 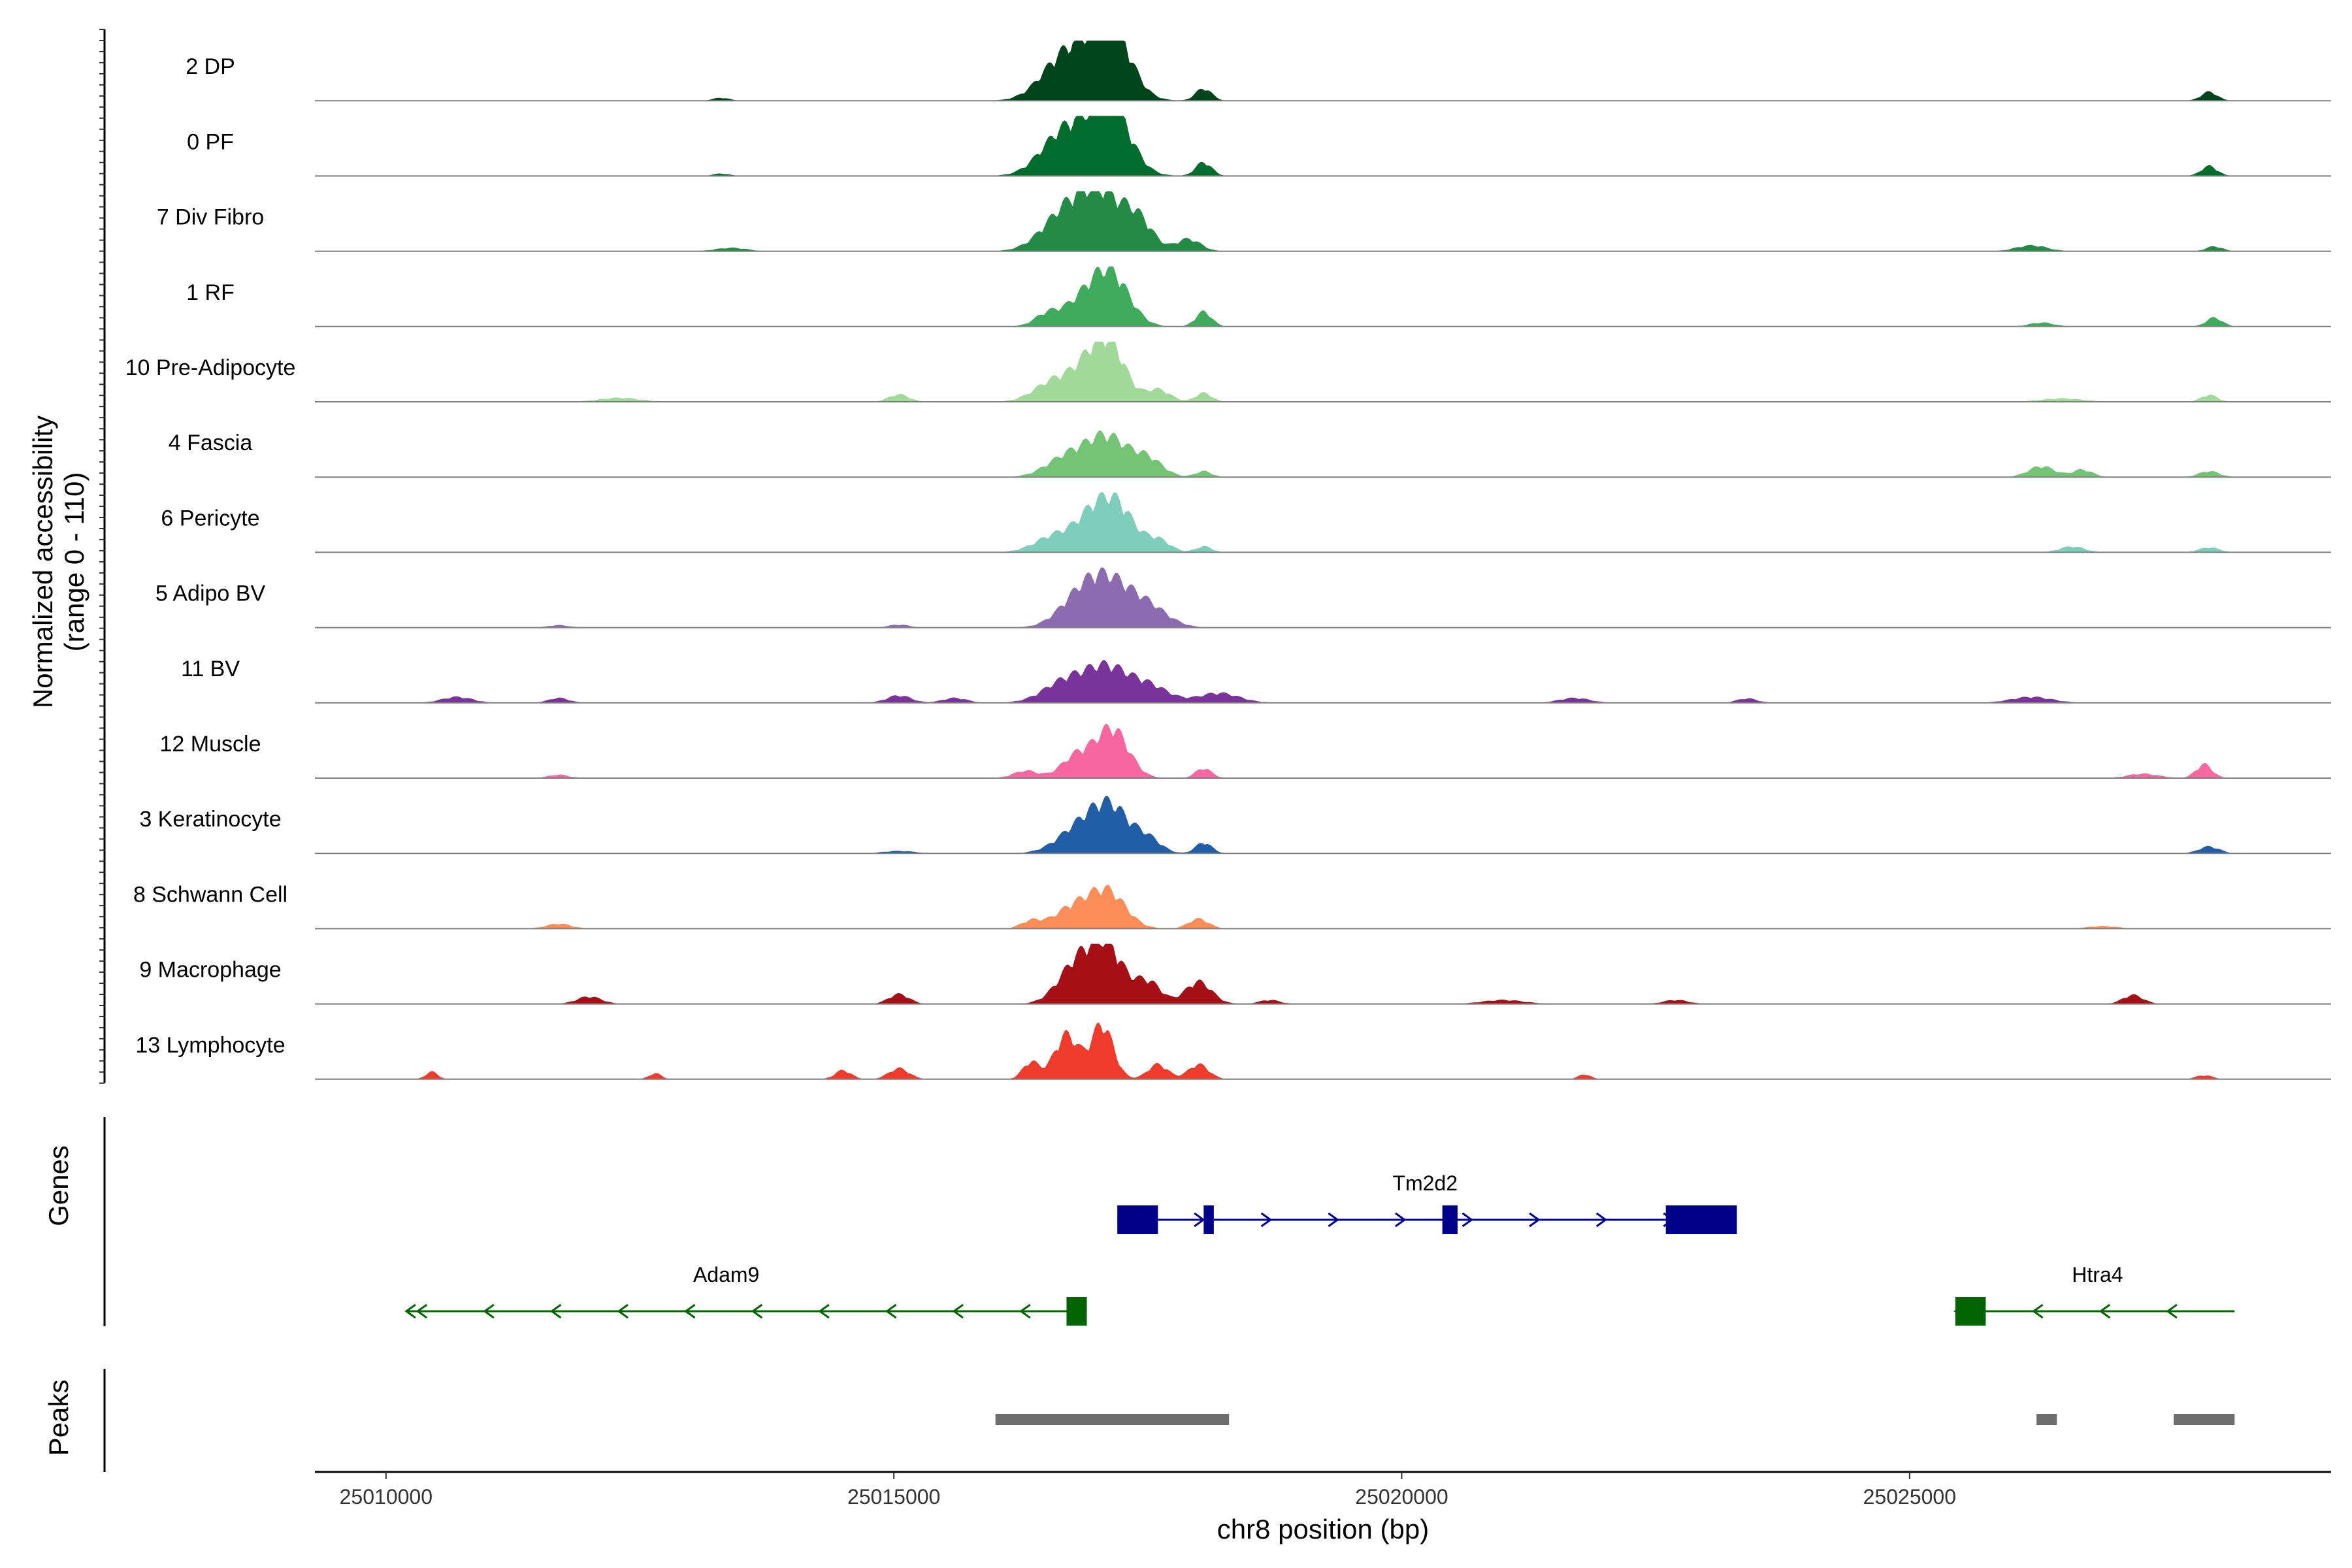 What do you see at coordinates (102, 556) in the screenshot?
I see `y-axis` at bounding box center [102, 556].